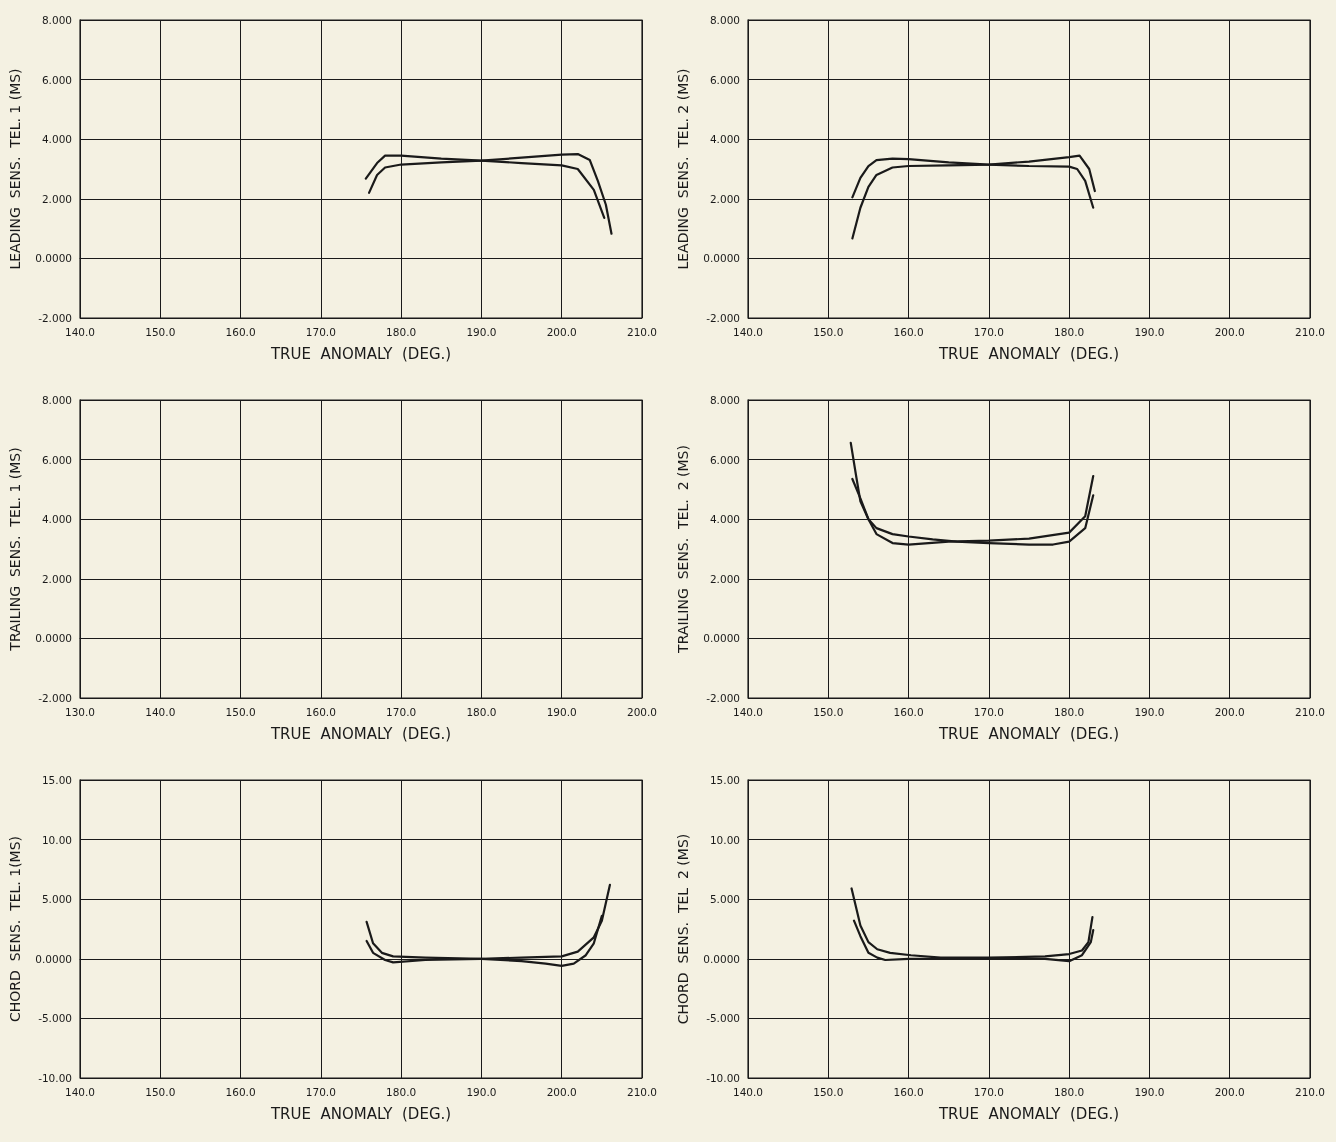 The width and height of the screenshot is (1336, 1142). What do you see at coordinates (15, 929) in the screenshot?
I see `y-axis-title: CHORD SENS. TEL. 1(MS)` at bounding box center [15, 929].